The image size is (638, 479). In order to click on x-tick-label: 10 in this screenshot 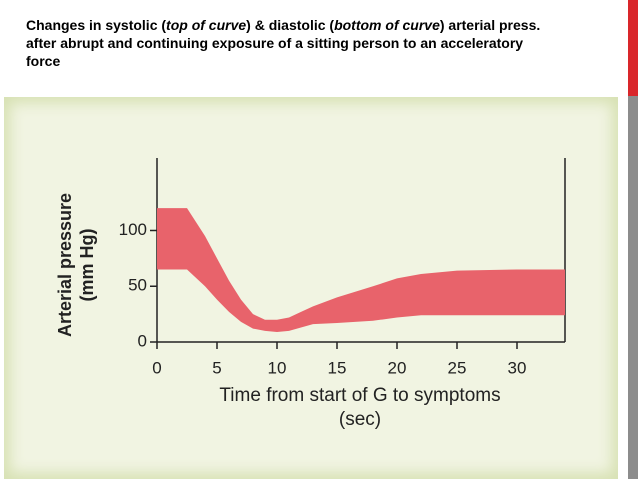, I will do `click(277, 367)`.